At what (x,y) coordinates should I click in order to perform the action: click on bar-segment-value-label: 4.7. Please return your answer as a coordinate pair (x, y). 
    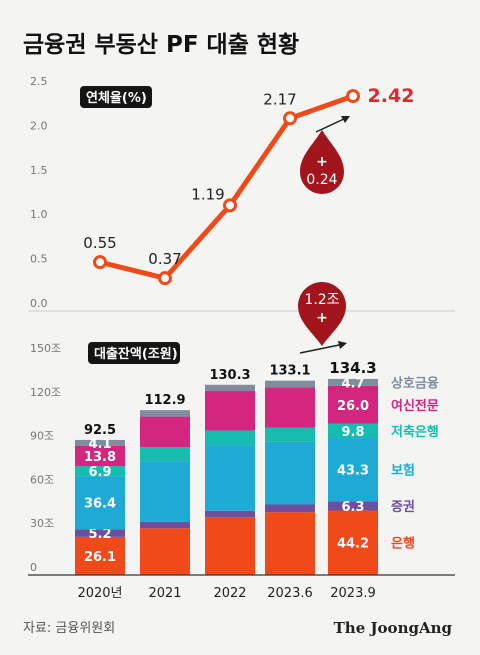
    Looking at the image, I should click on (352, 383).